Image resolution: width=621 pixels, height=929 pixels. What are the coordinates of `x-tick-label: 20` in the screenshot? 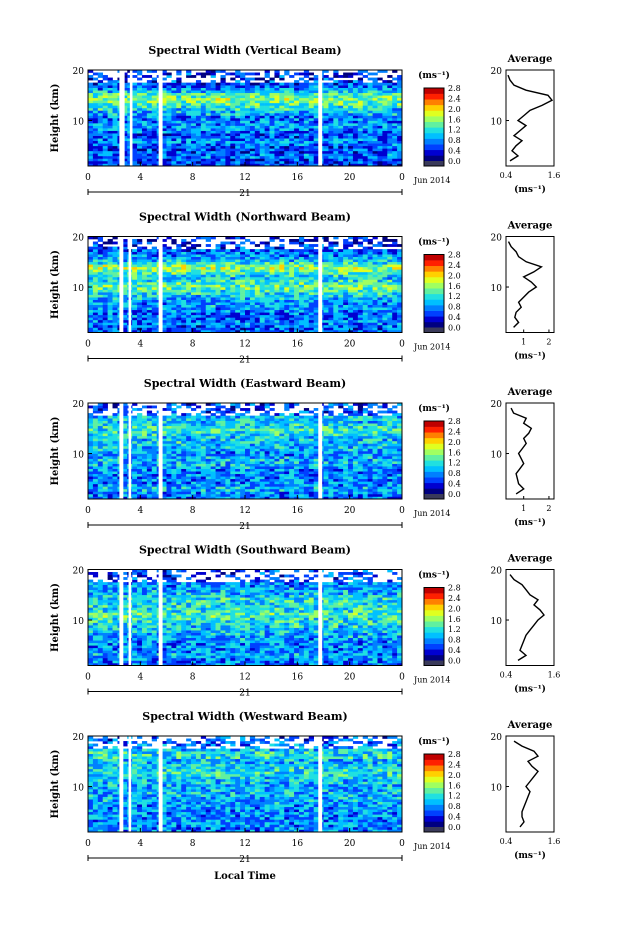 It's located at (350, 178).